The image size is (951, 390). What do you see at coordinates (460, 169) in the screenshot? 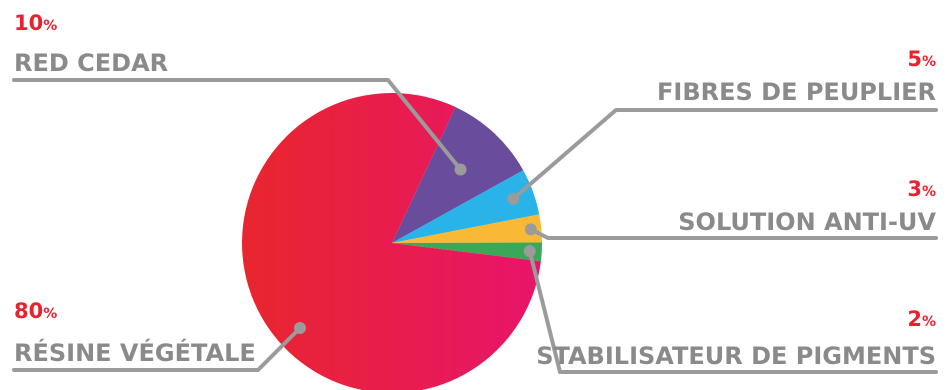
I see `leader-red-cedar-dot` at bounding box center [460, 169].